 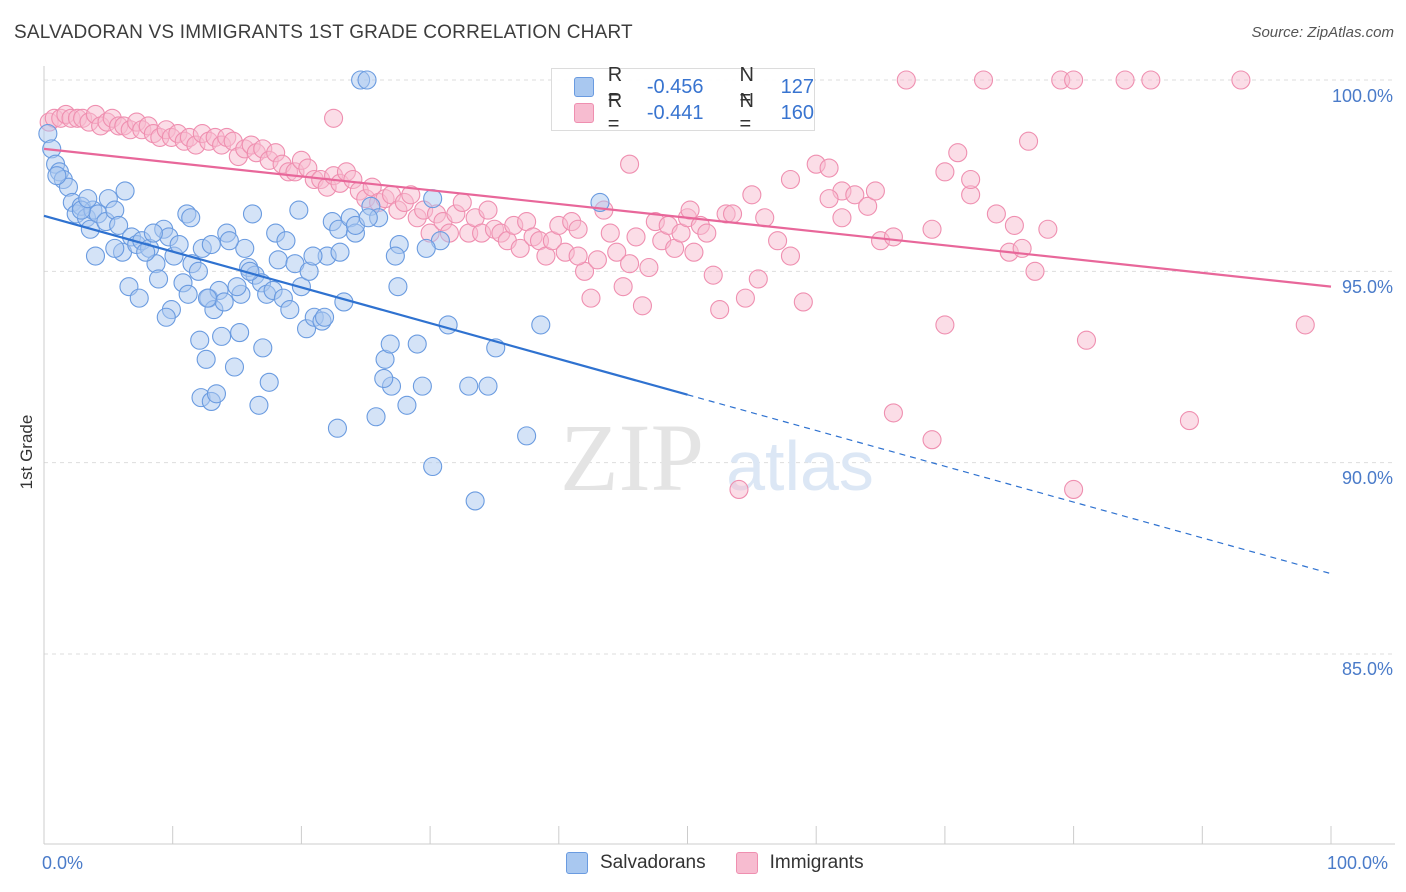 What do you see at coordinates (653, 862) in the screenshot?
I see `salvadorans-legend-label: Salvadorans` at bounding box center [653, 862].